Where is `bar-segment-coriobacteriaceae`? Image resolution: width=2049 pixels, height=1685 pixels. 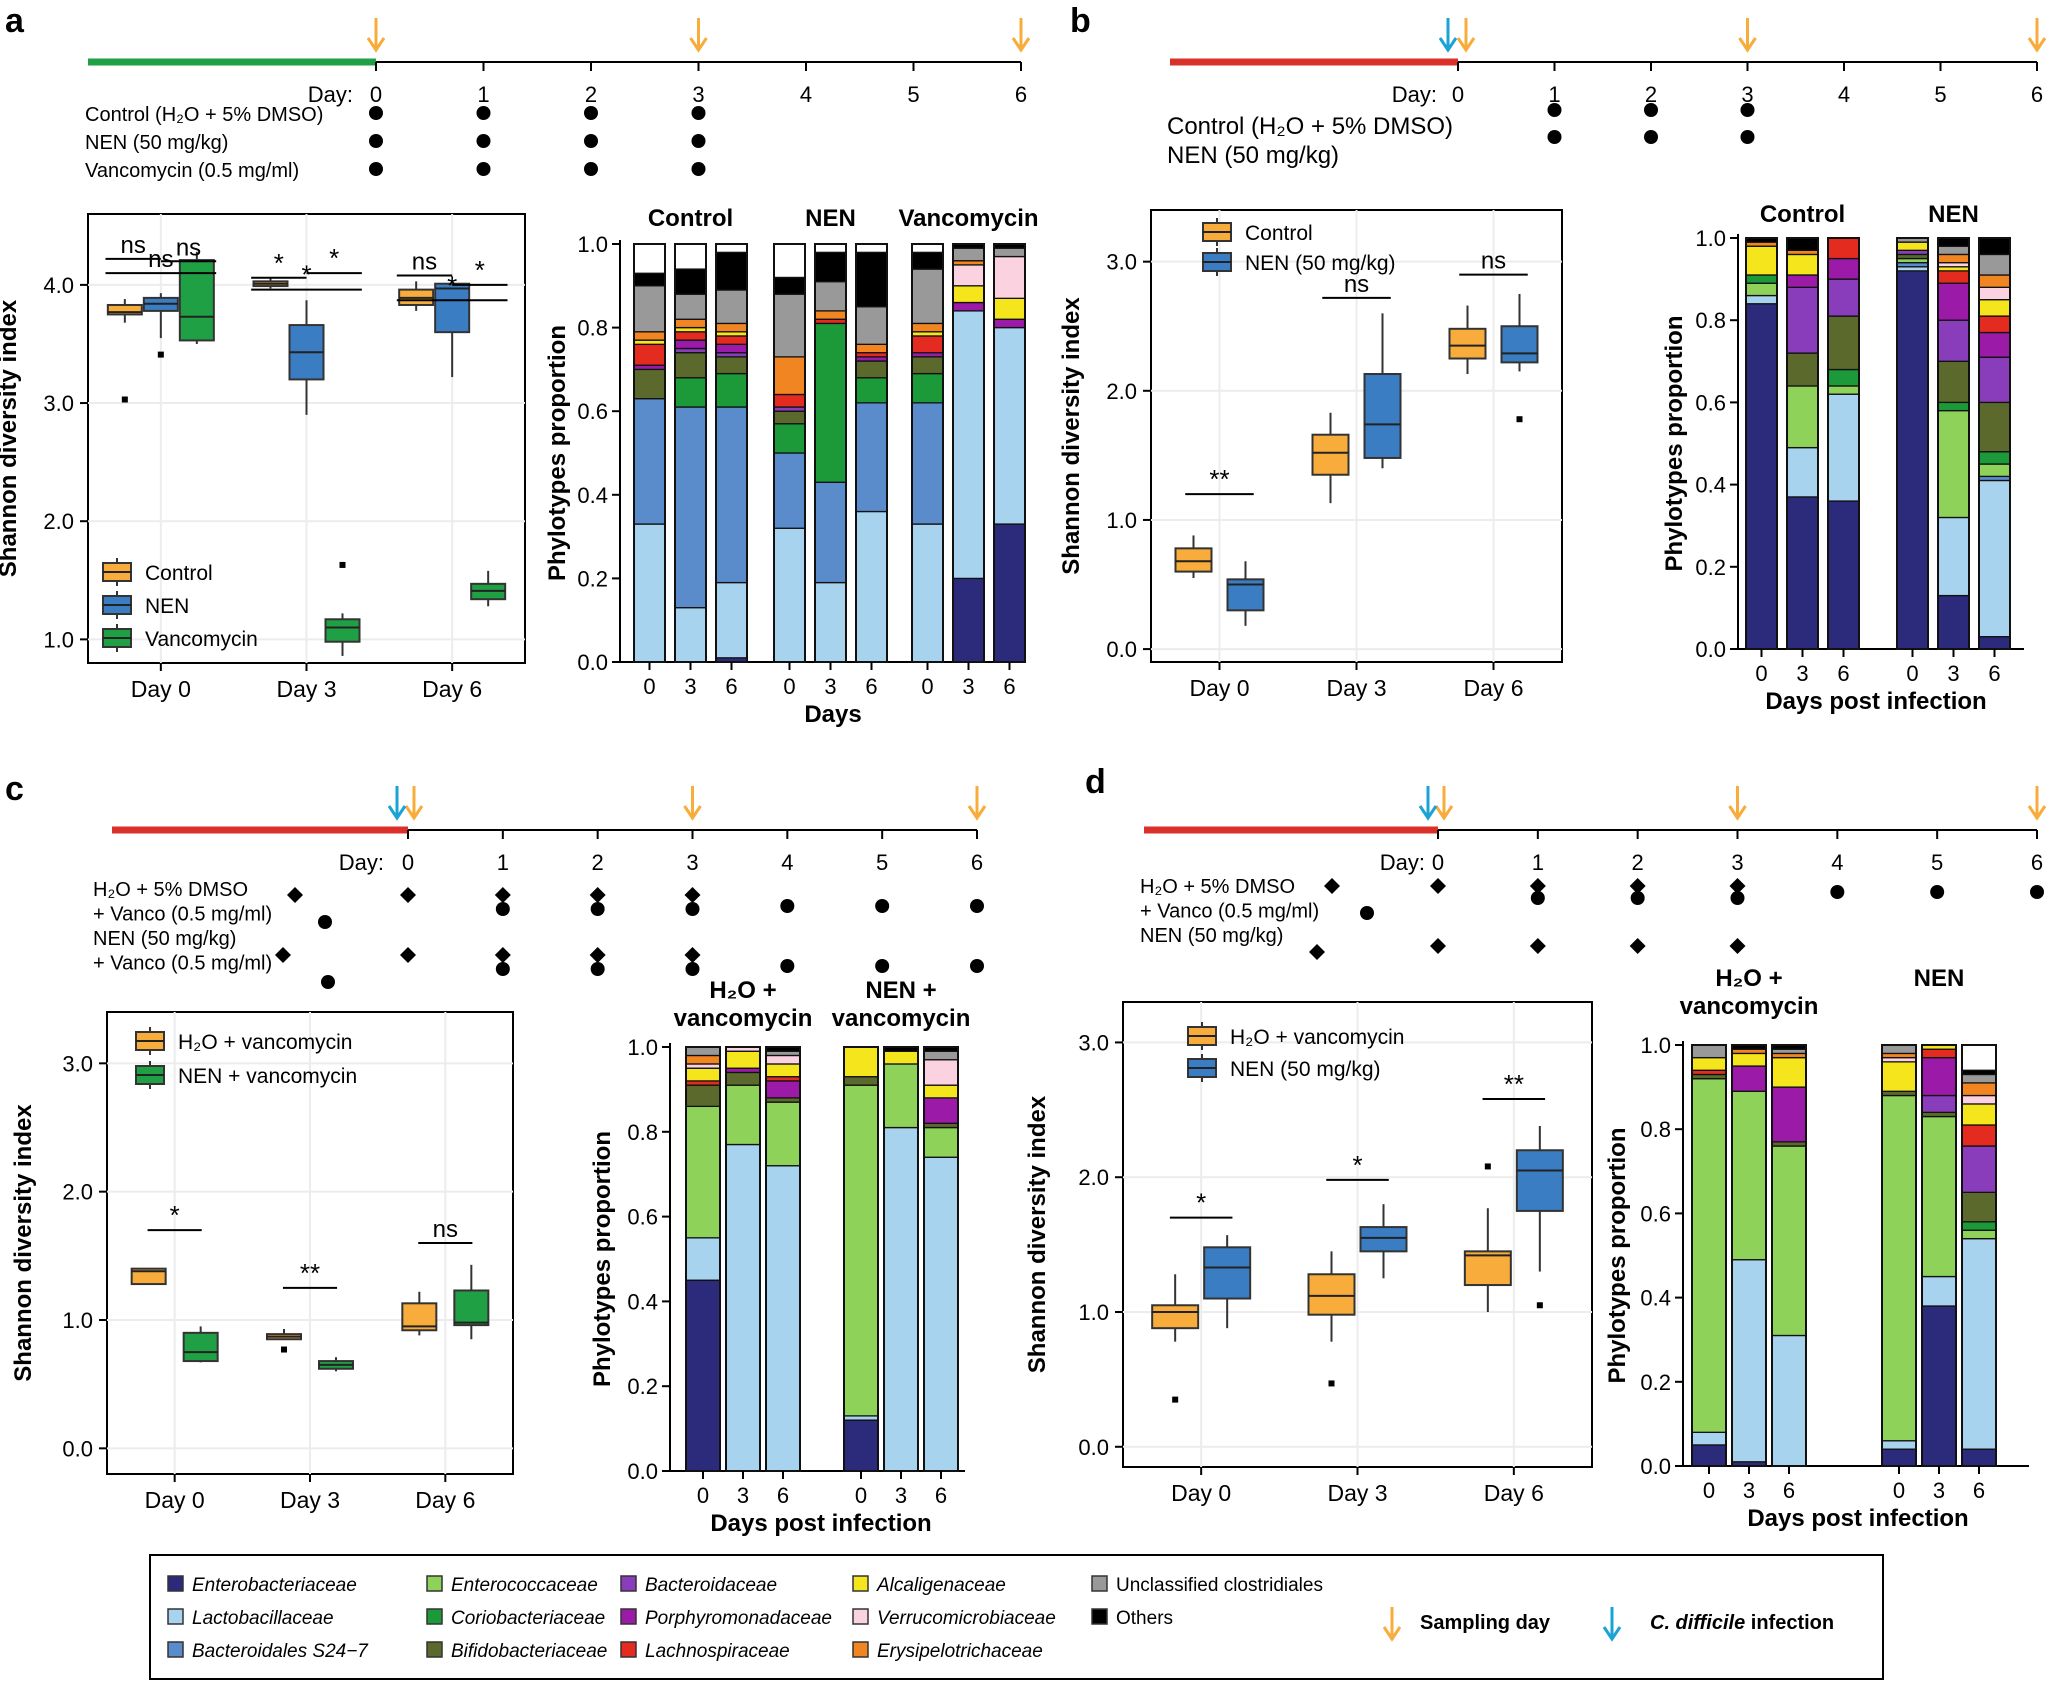
bar-segment-coriobacteriaceae is located at coordinates (1979, 1226).